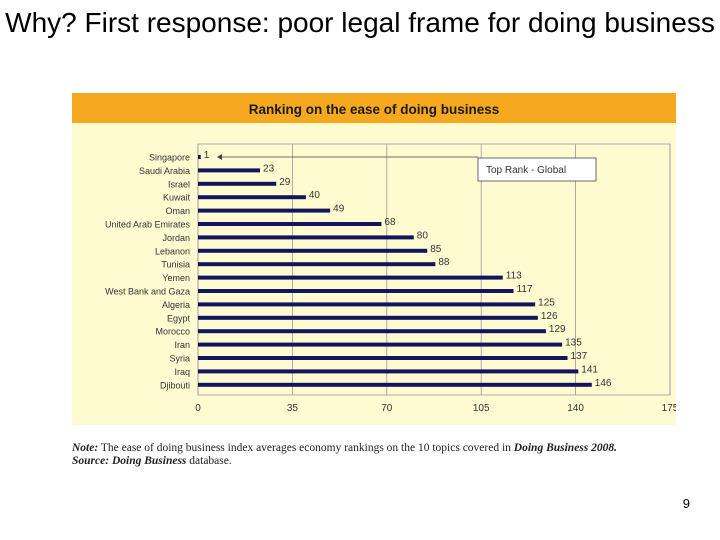  What do you see at coordinates (179, 318) in the screenshot?
I see `category-label: Egypt` at bounding box center [179, 318].